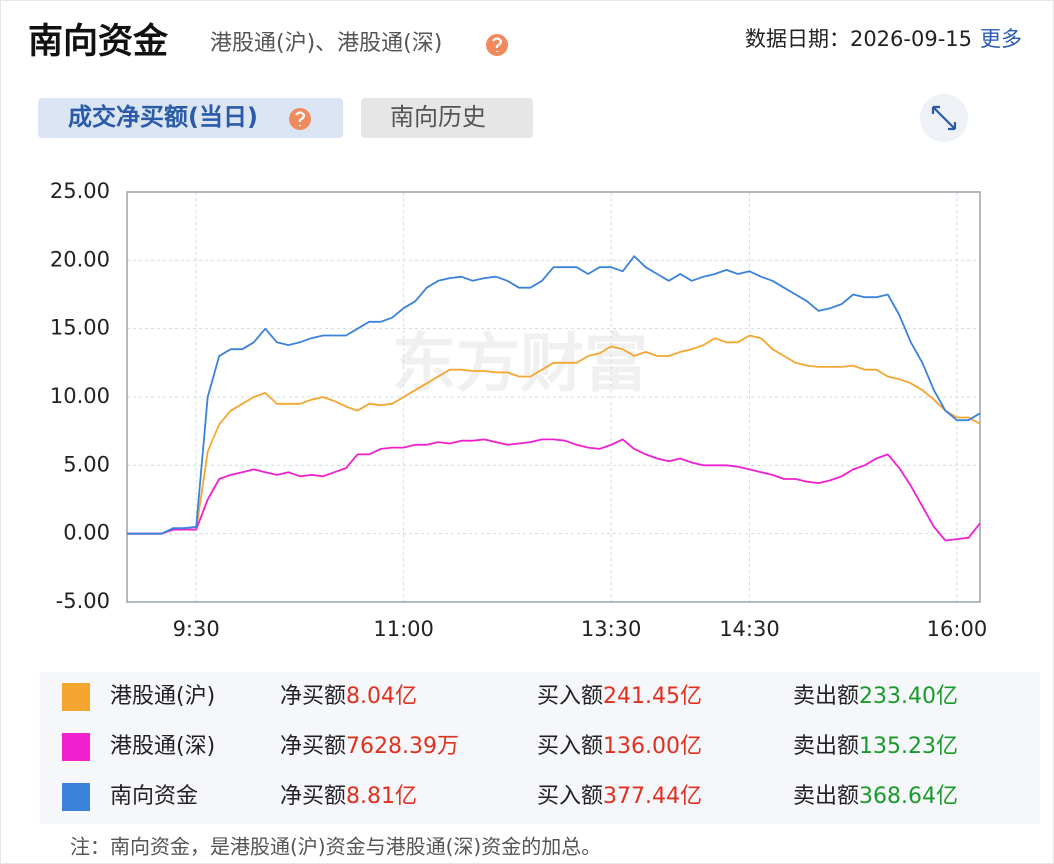 The height and width of the screenshot is (864, 1054). I want to click on tab, so click(447, 118).